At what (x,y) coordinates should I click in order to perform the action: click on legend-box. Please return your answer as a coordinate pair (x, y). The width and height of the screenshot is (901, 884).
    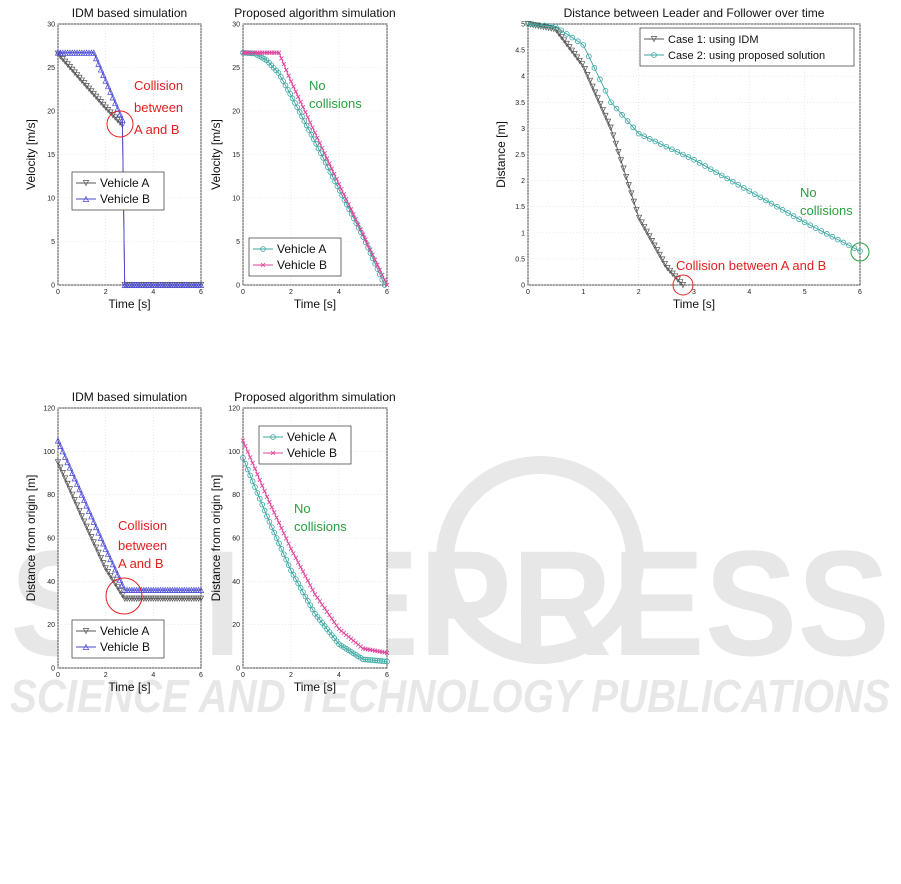
    Looking at the image, I should click on (305, 445).